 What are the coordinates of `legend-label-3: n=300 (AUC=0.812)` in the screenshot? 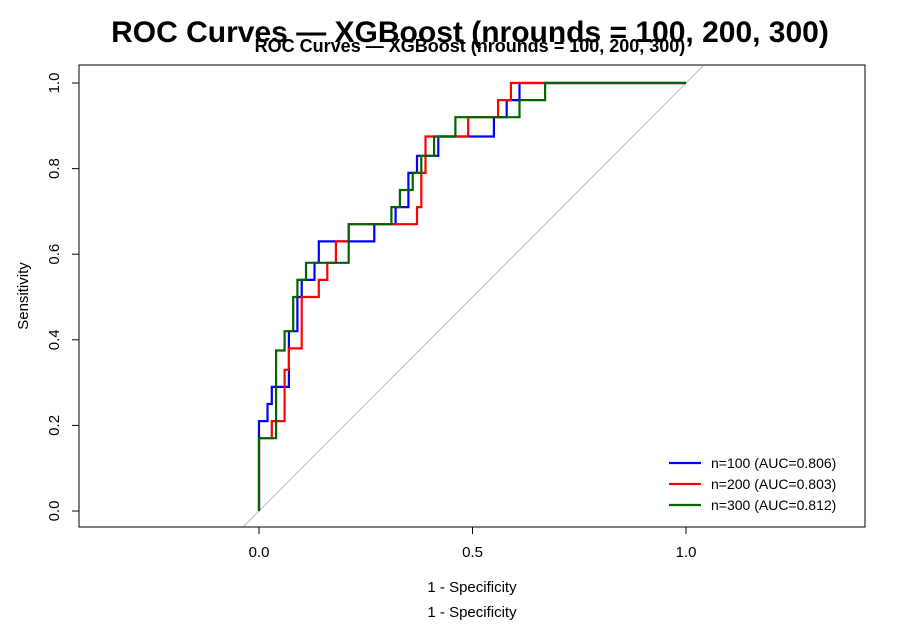 It's located at (773, 505).